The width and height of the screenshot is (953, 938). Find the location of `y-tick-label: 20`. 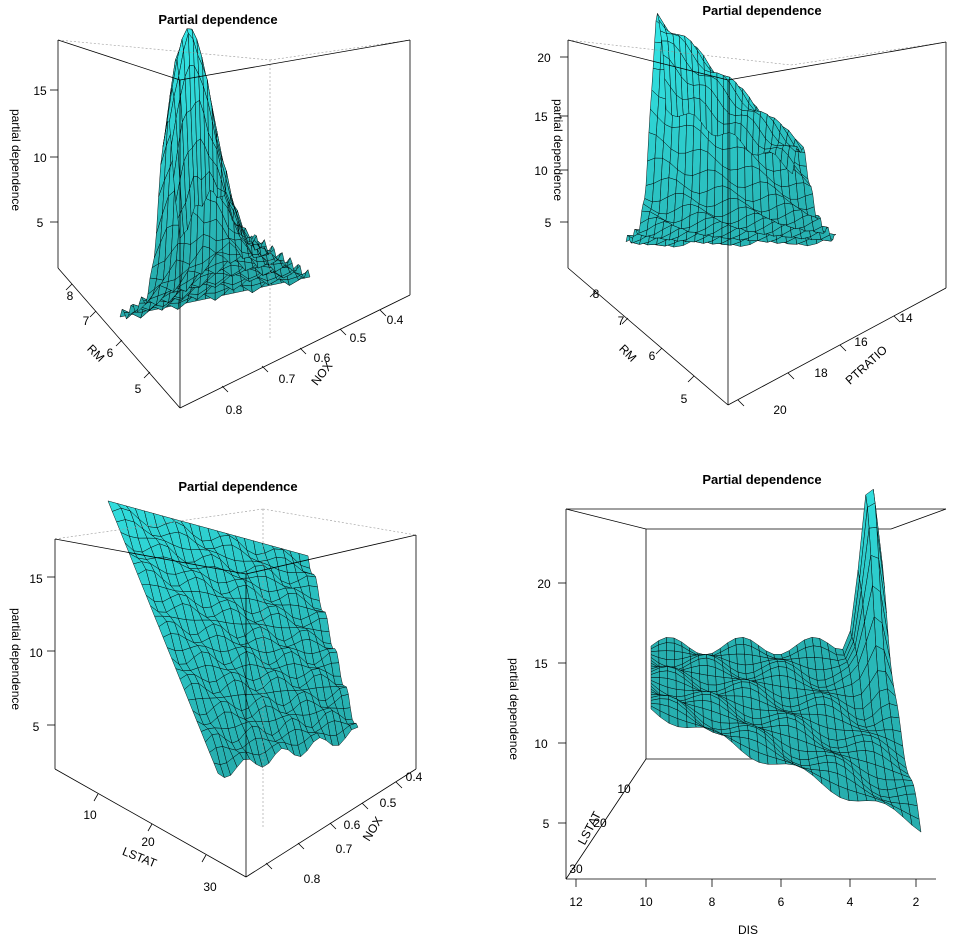

y-tick-label: 20 is located at coordinates (780, 410).